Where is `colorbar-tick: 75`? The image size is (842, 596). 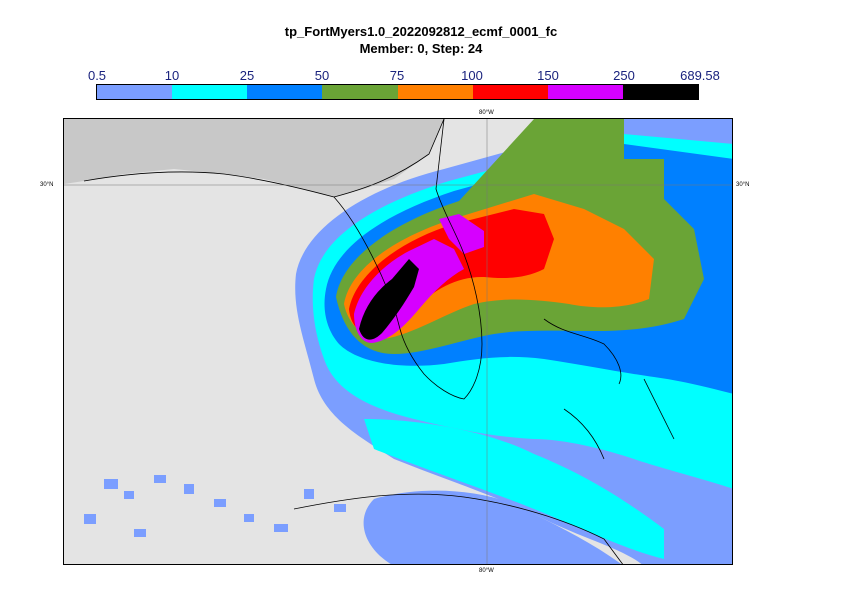
colorbar-tick: 75 is located at coordinates (397, 75).